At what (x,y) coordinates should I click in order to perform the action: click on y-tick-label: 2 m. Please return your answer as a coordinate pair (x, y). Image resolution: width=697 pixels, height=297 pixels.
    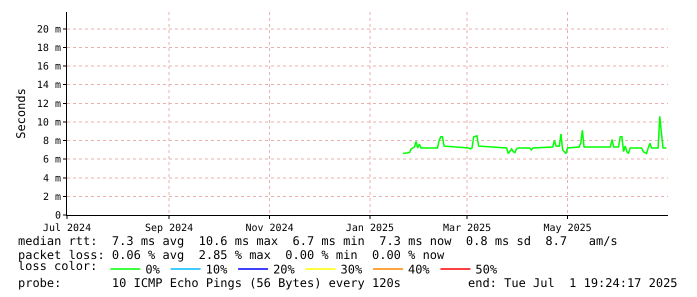
    Looking at the image, I should click on (51, 197).